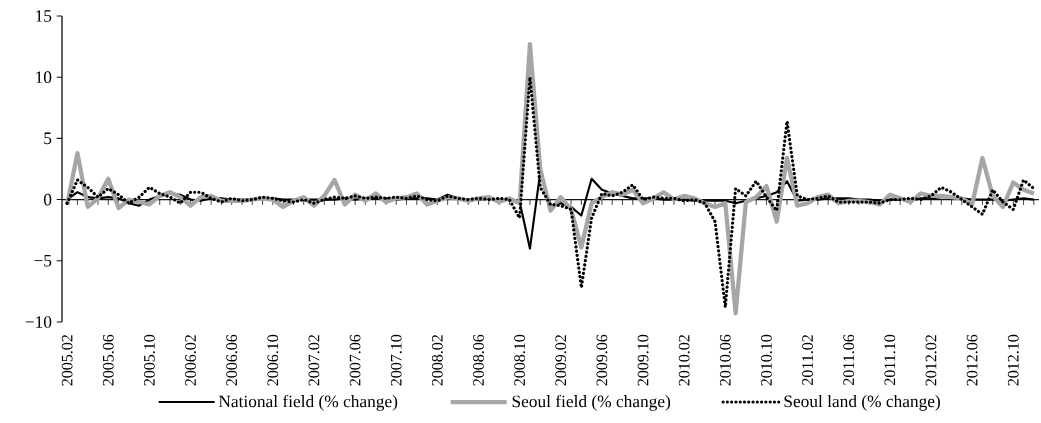 This screenshot has width=1041, height=423. Describe the element at coordinates (149, 360) in the screenshot. I see `x-tick-label: 2005.10` at that location.